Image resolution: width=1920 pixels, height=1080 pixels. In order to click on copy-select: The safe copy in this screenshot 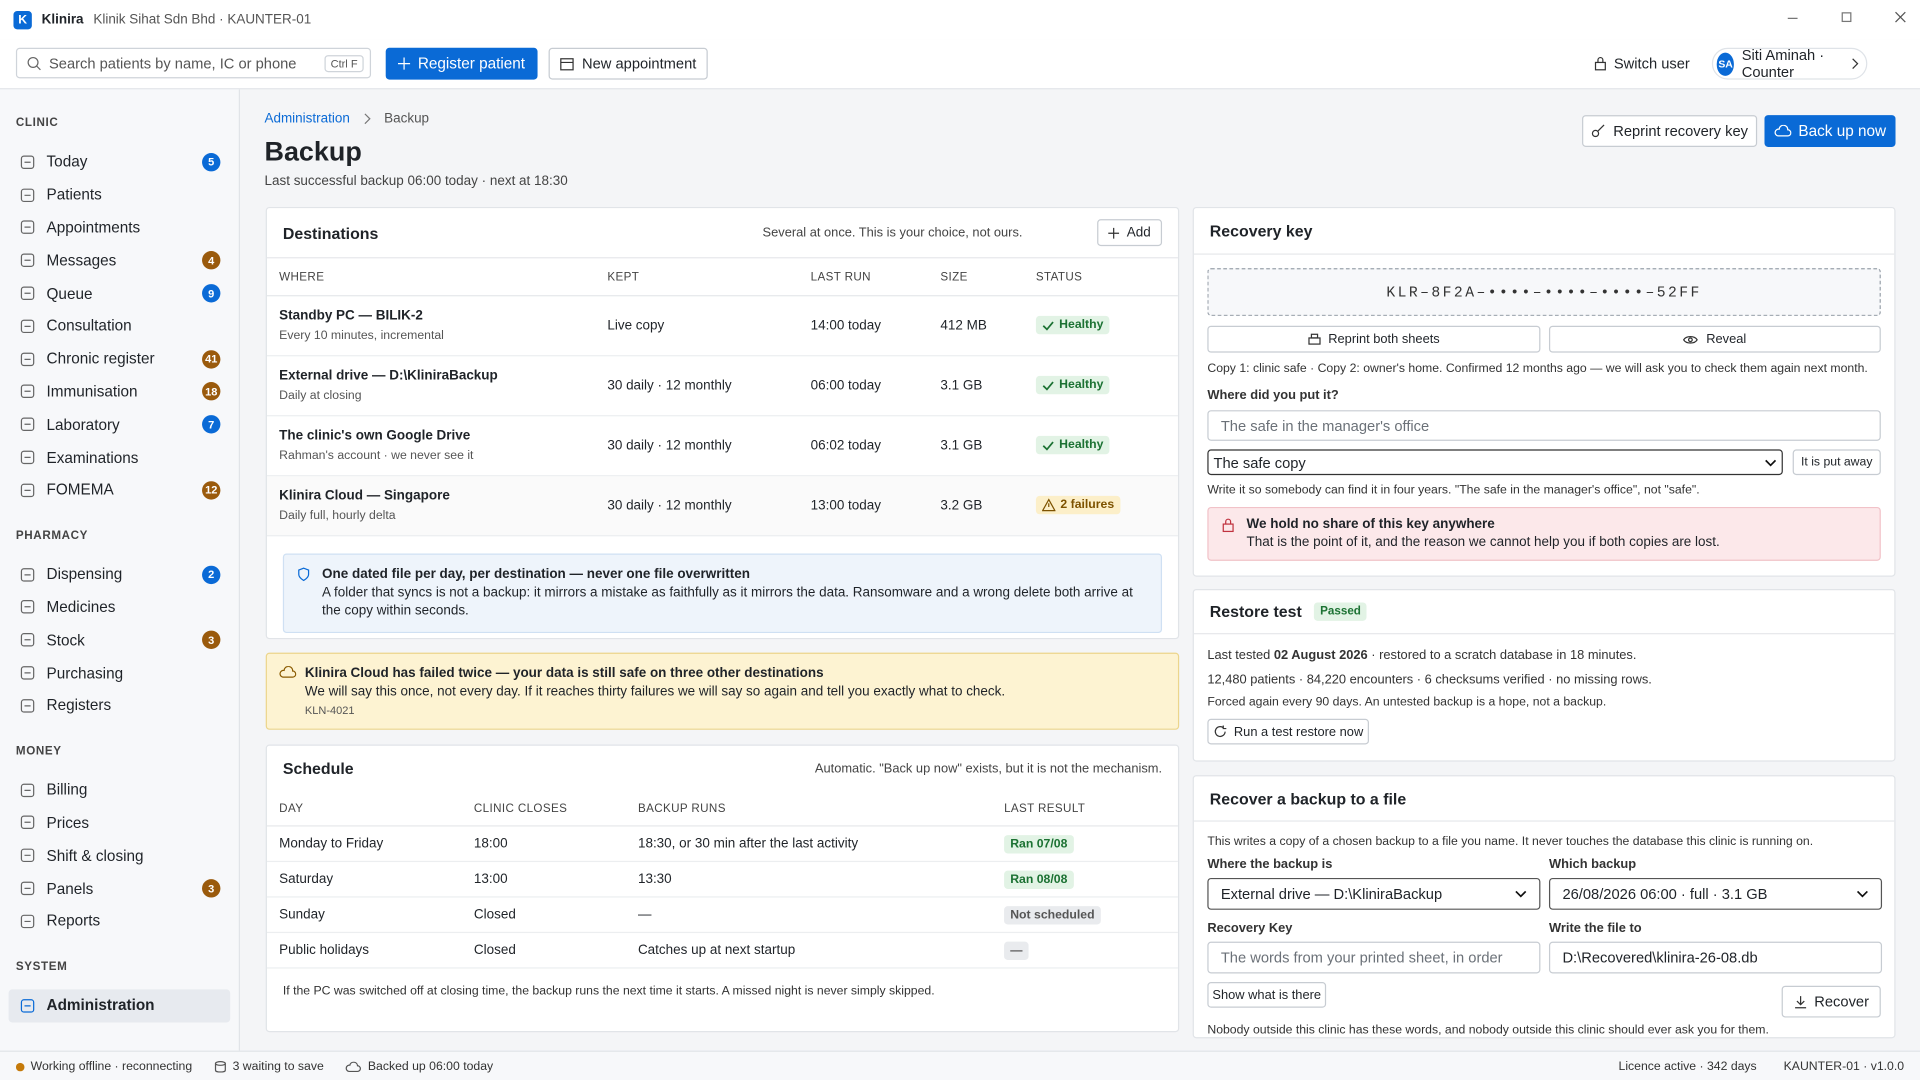, I will do `click(1495, 462)`.